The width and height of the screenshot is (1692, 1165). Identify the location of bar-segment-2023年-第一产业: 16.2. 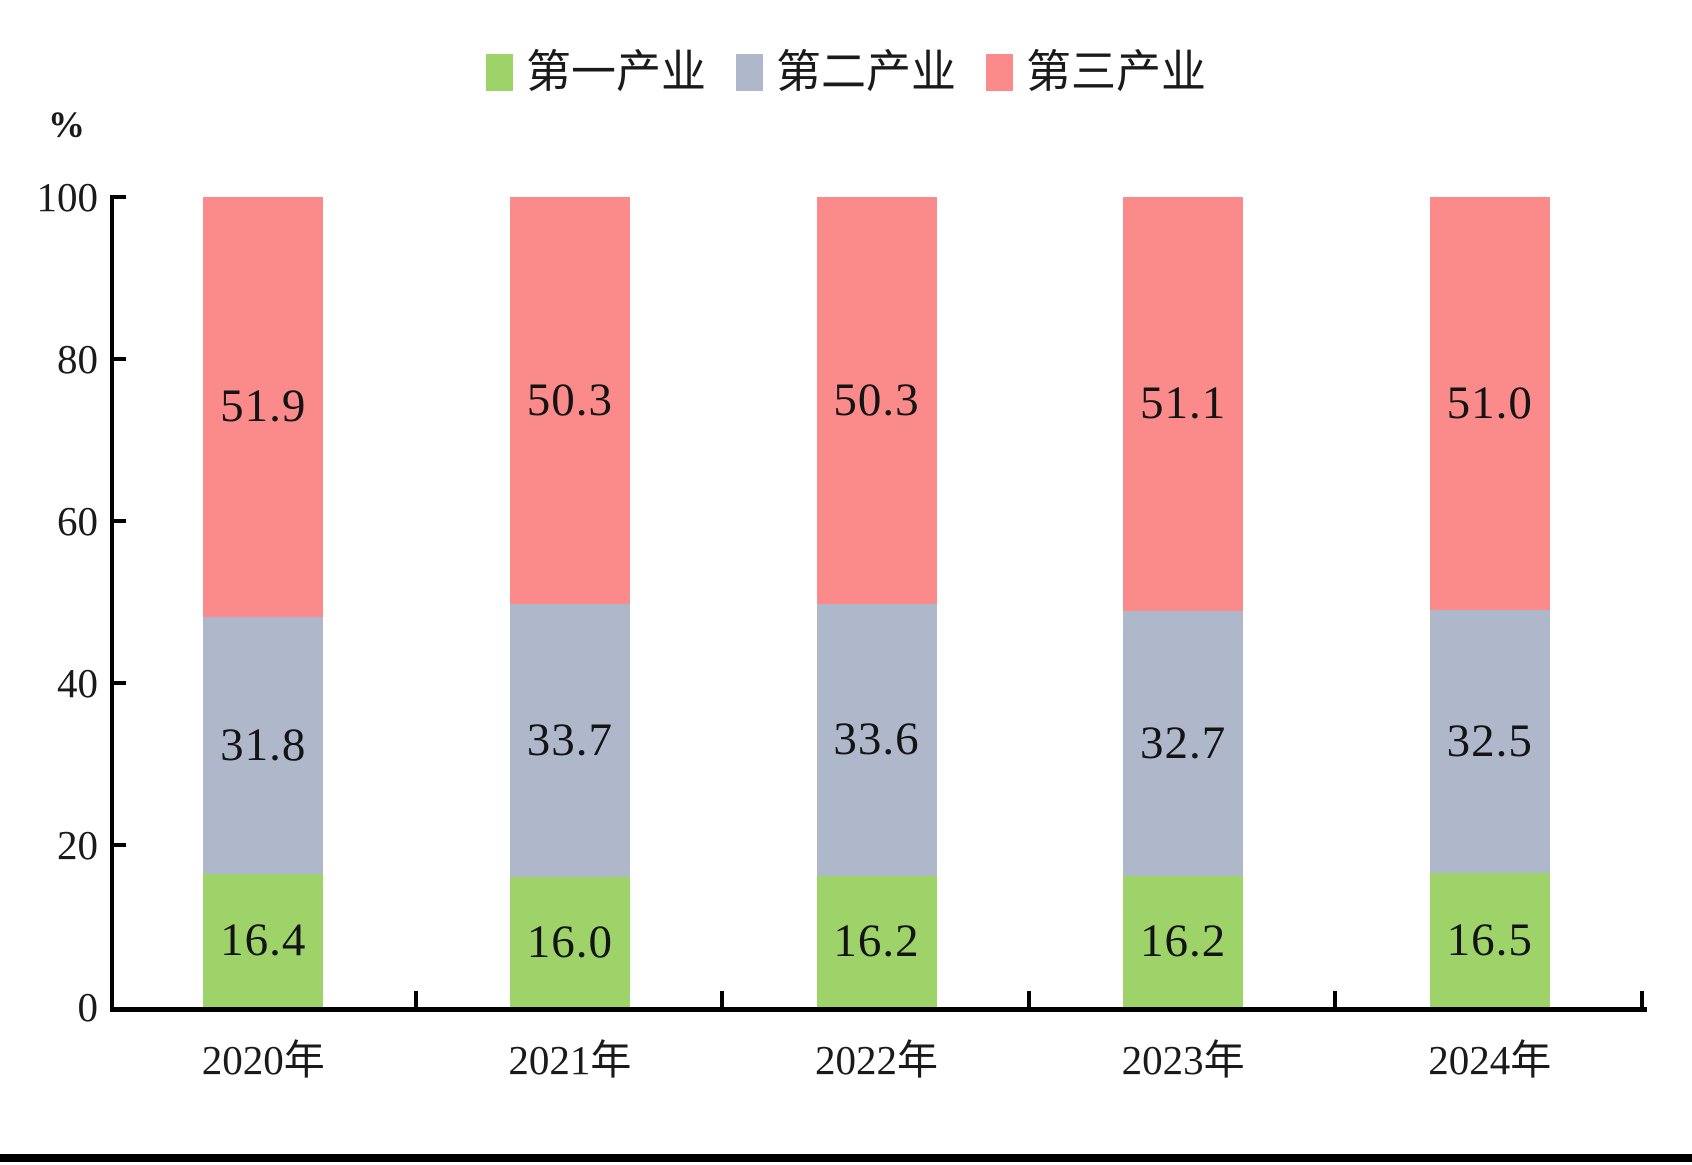
(1183, 941).